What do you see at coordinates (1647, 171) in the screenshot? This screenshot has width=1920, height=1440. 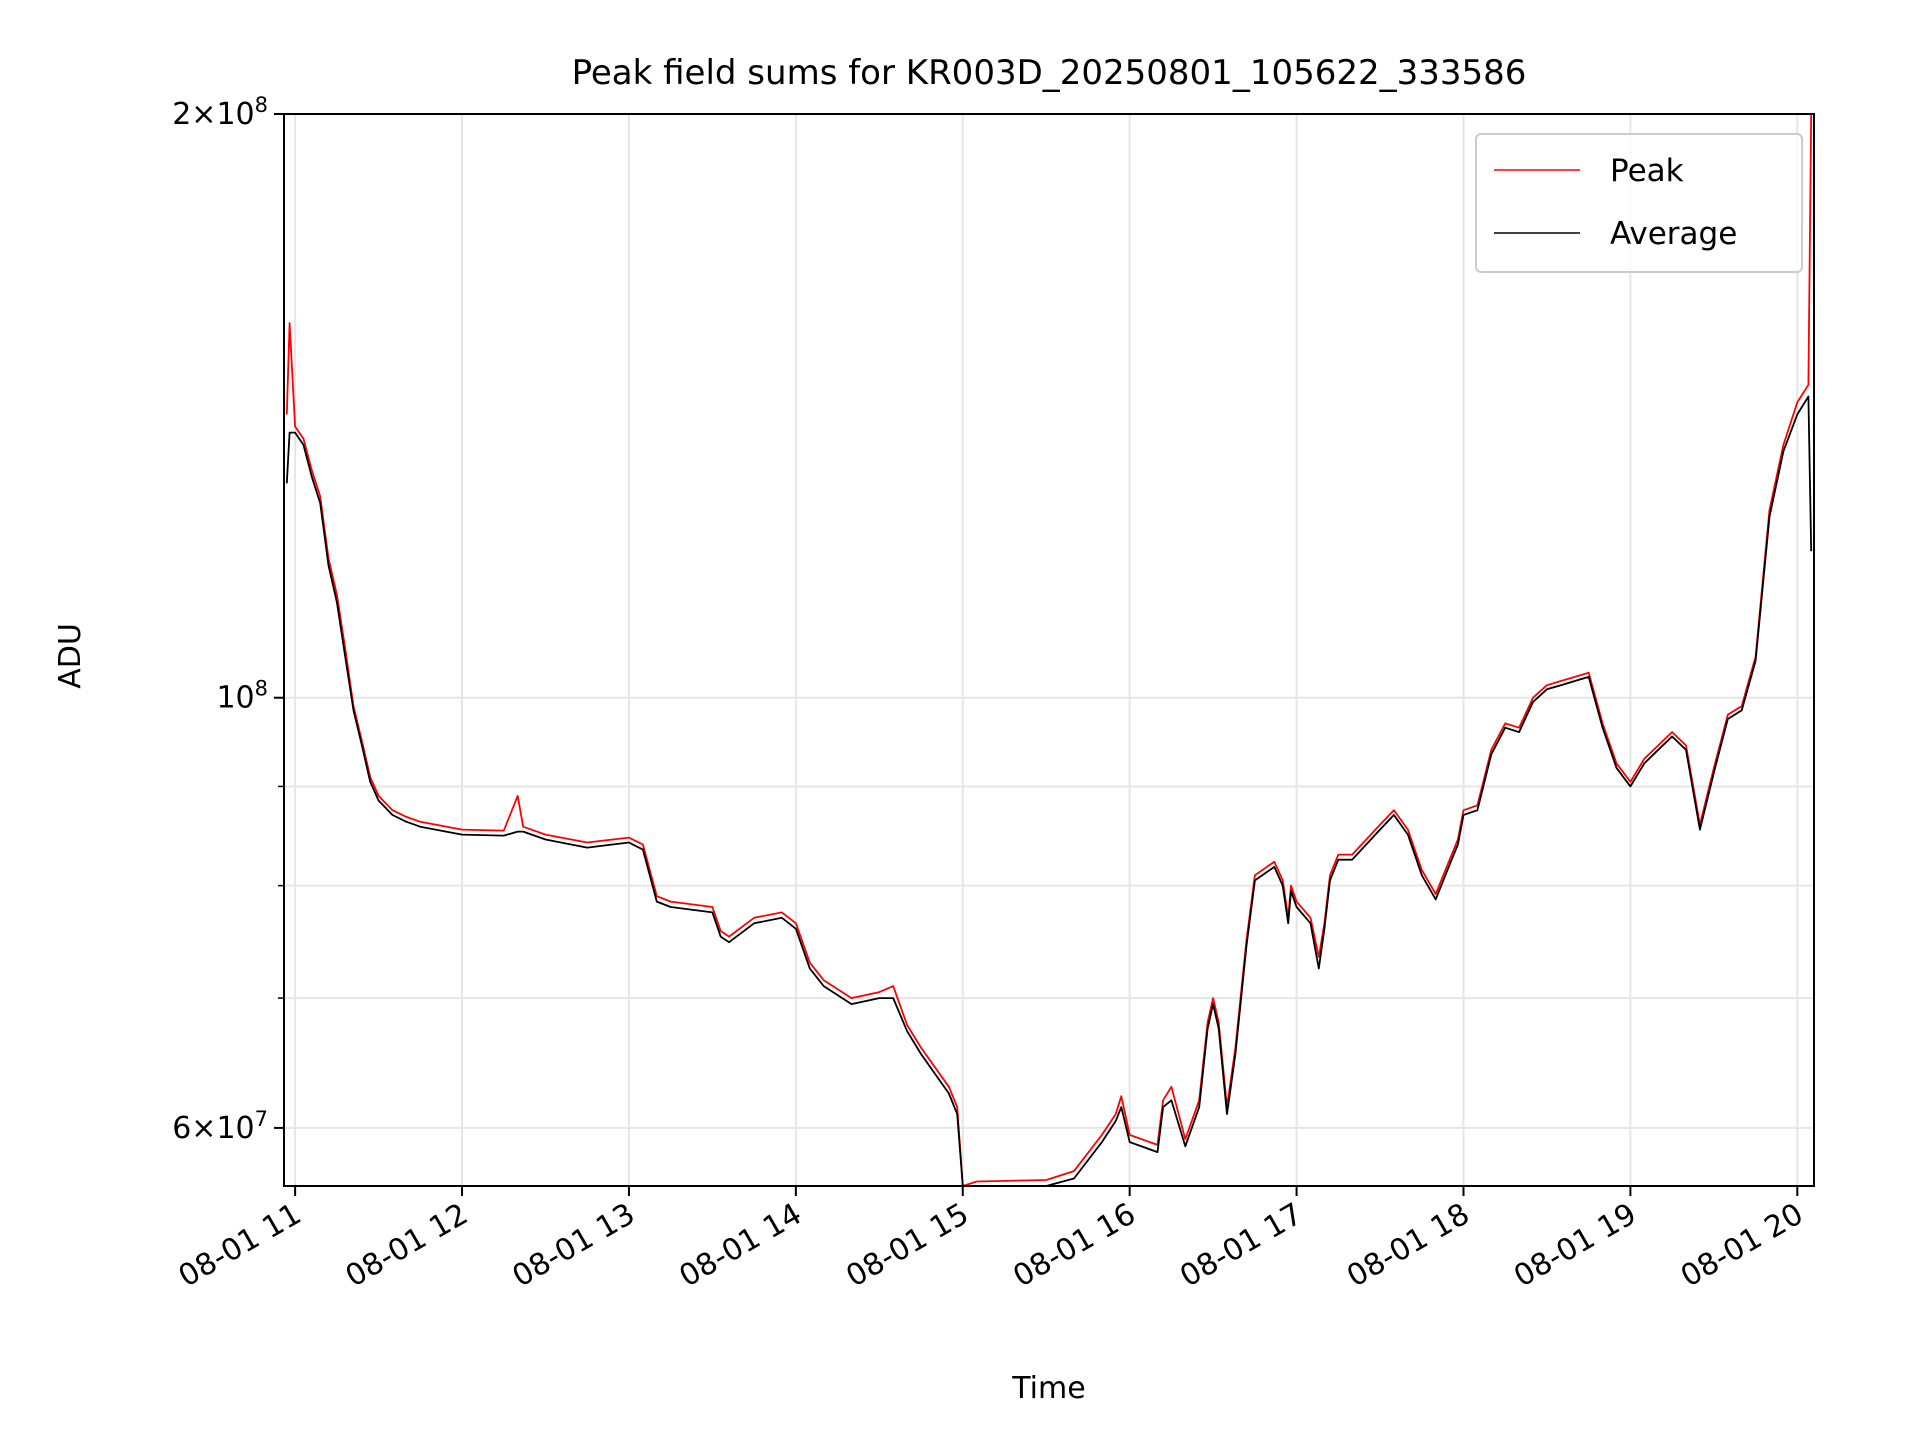 I see `legend-peak-label: Peak` at bounding box center [1647, 171].